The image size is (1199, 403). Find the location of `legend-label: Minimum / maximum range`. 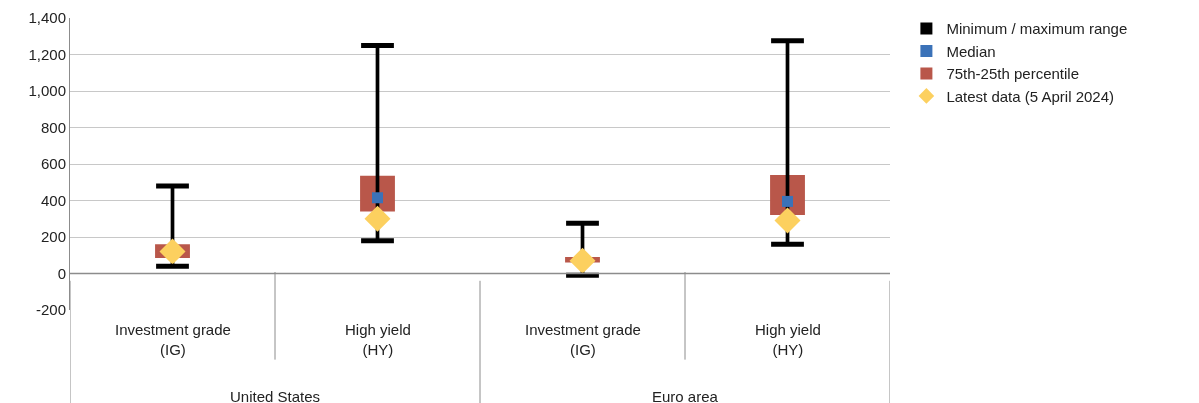

legend-label: Minimum / maximum range is located at coordinates (1037, 29).